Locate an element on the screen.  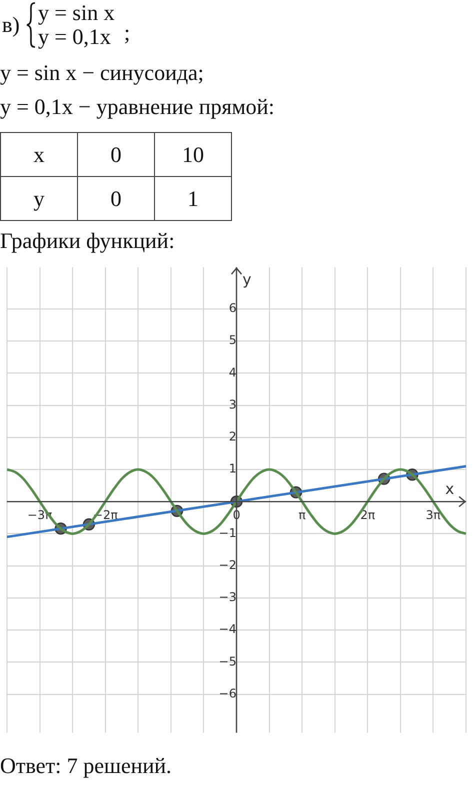
text: в) is located at coordinates (11, 24).